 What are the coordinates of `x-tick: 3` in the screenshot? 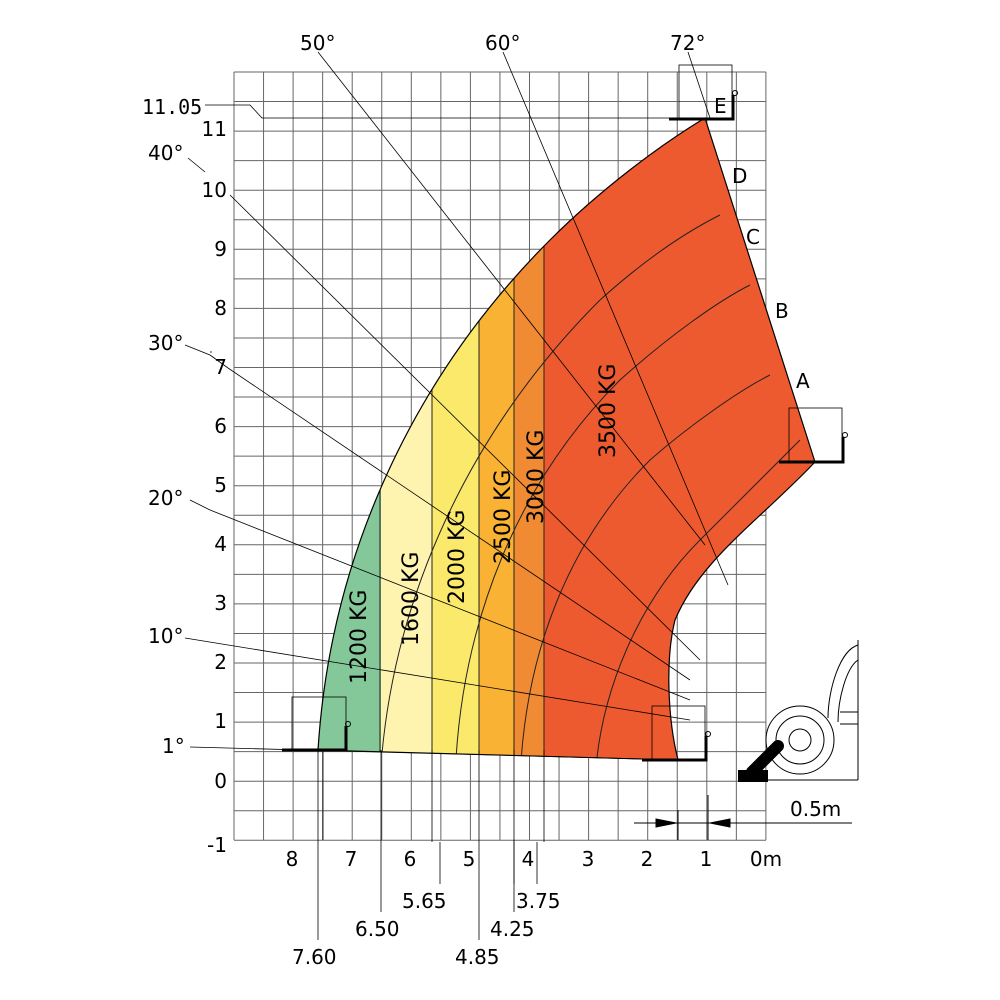 It's located at (588, 859).